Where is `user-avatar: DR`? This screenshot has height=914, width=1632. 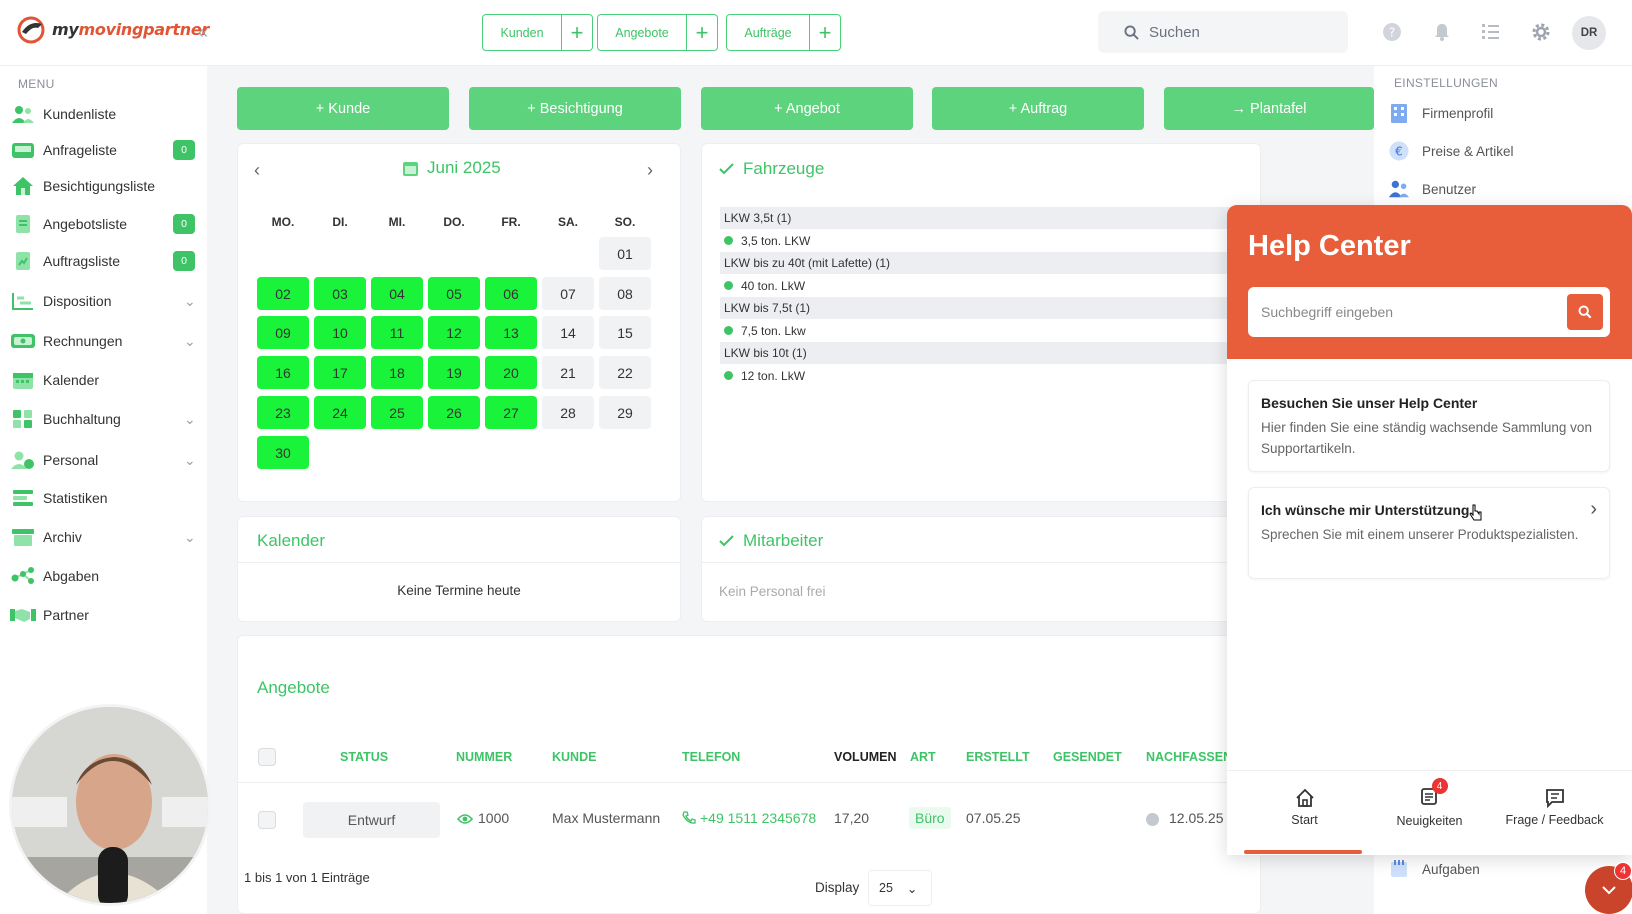
user-avatar: DR is located at coordinates (1589, 33).